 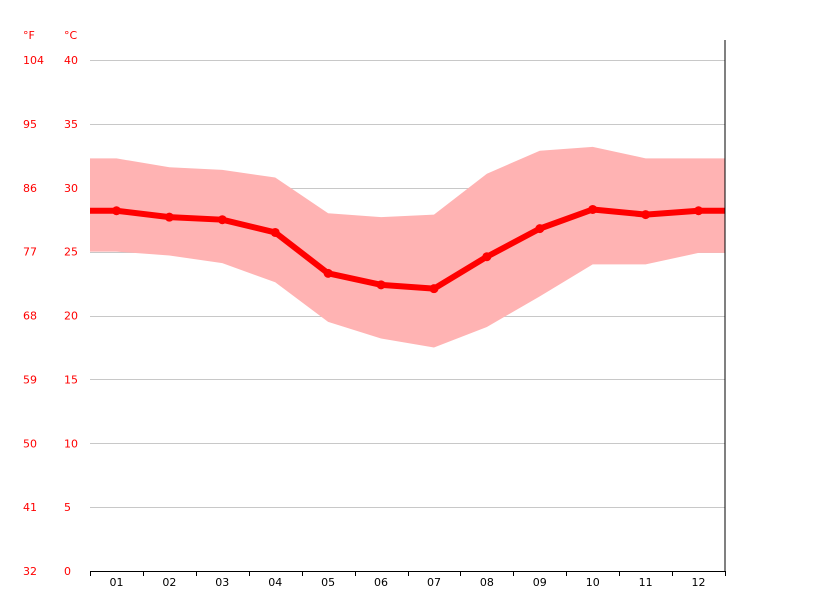 I want to click on y-tick-label-f: 68, so click(x=30, y=316).